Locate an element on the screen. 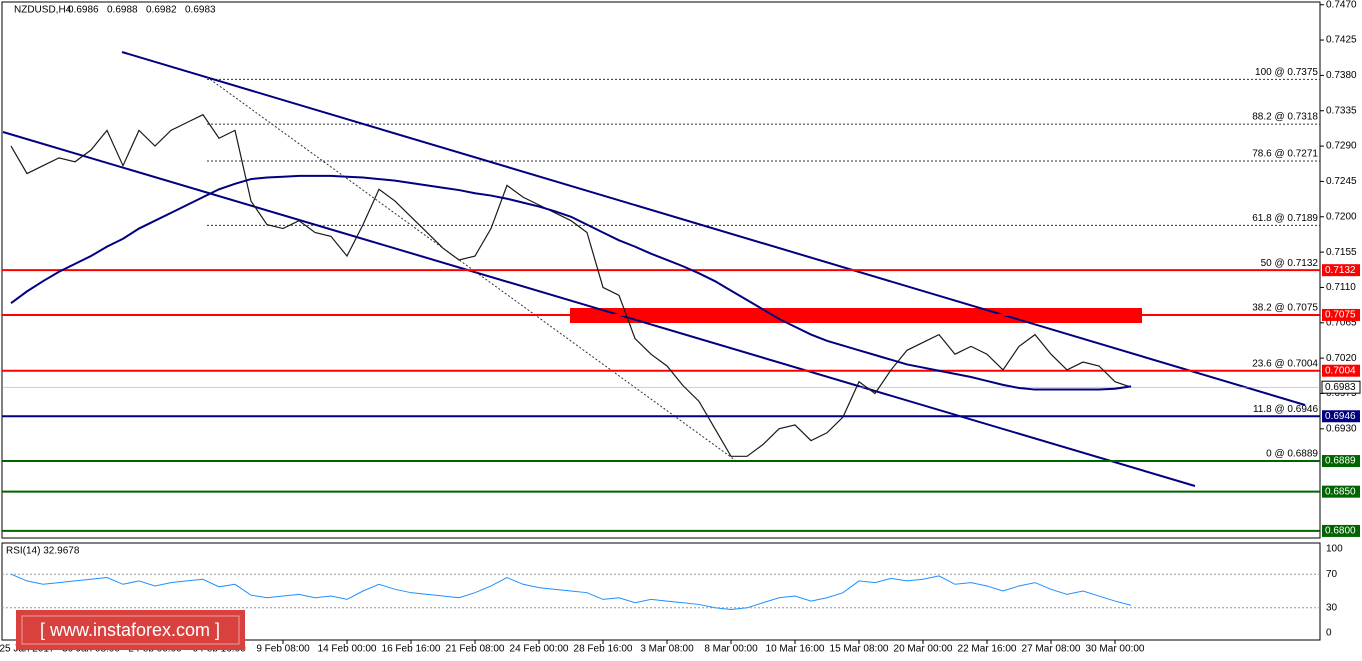 The height and width of the screenshot is (661, 1362). rsi-tick-label: 100 is located at coordinates (1334, 549).